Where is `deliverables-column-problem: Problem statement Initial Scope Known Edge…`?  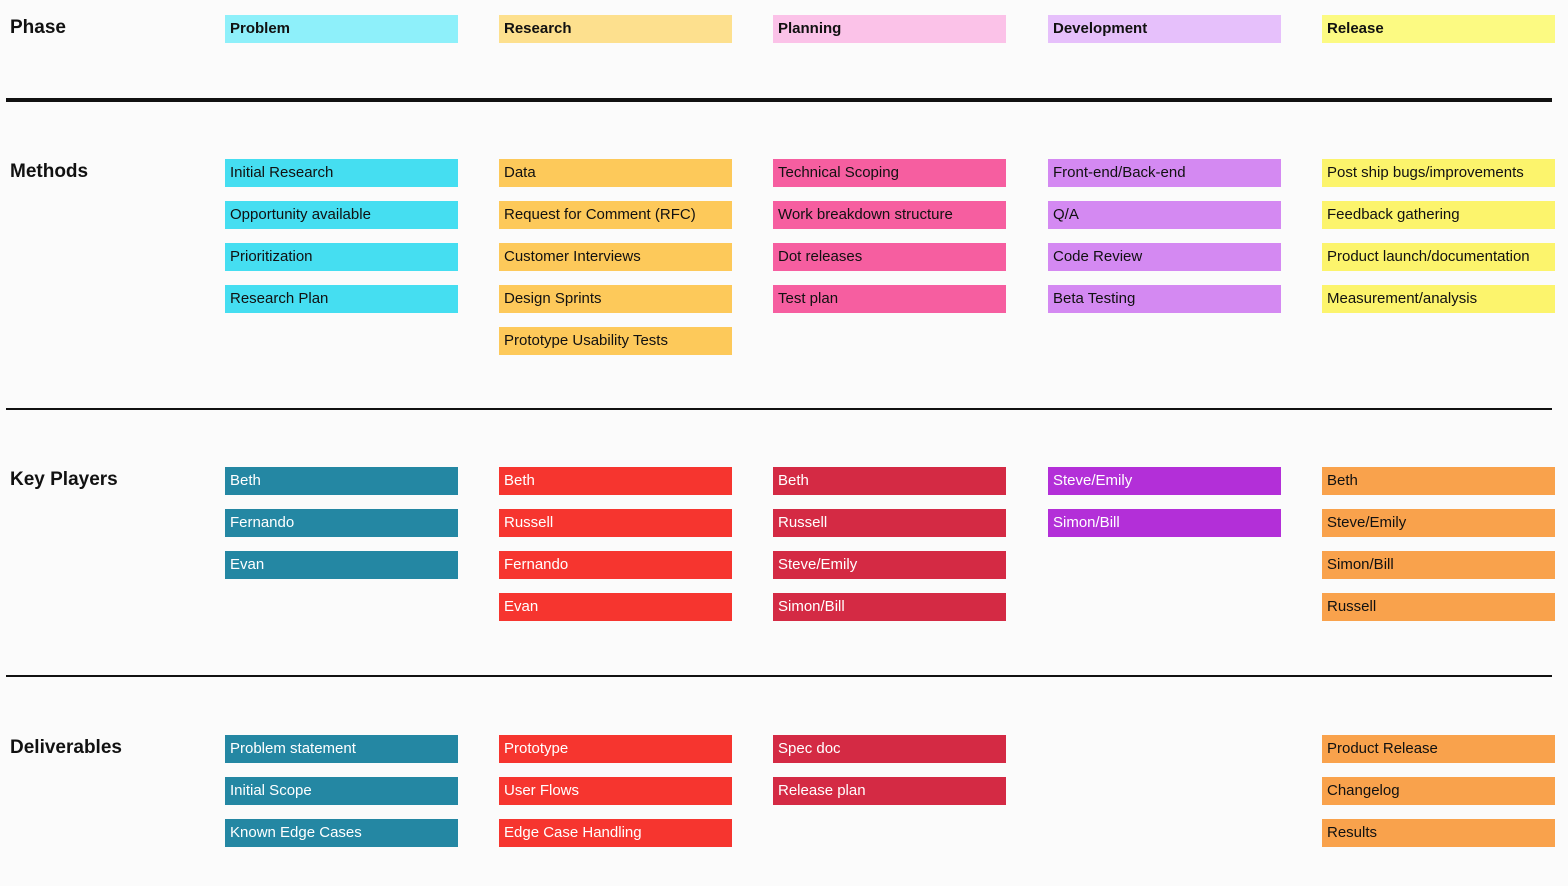 deliverables-column-problem: Problem statement Initial Scope Known Edge… is located at coordinates (341, 798).